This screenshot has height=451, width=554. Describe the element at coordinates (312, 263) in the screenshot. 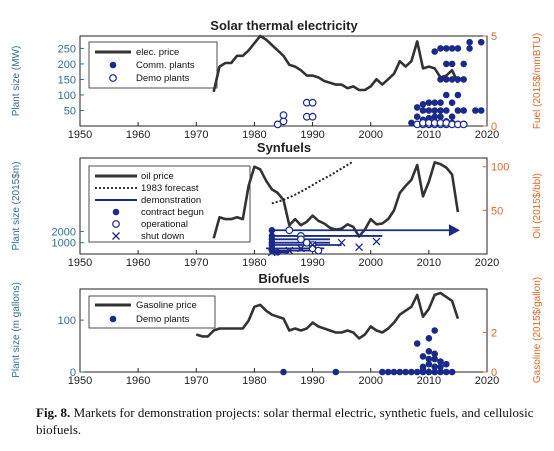

I see `x-tick-label: 1990` at that location.